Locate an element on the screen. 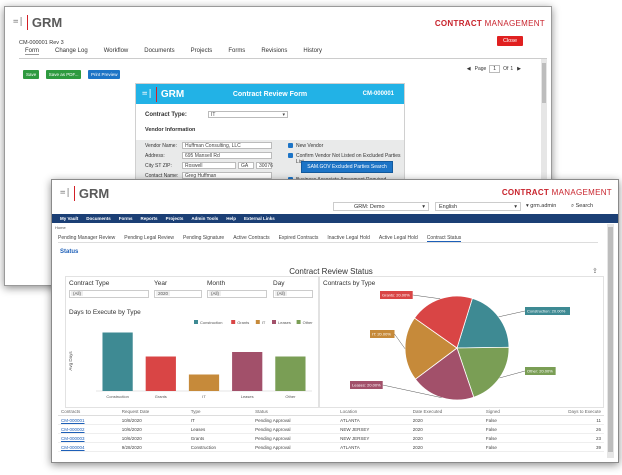  col-contracts: Contracts is located at coordinates (88, 411).